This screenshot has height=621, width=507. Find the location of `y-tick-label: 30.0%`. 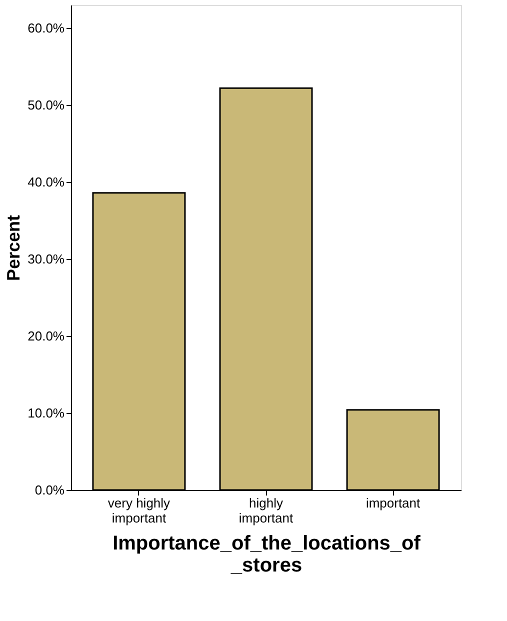

y-tick-label: 30.0% is located at coordinates (46, 259).